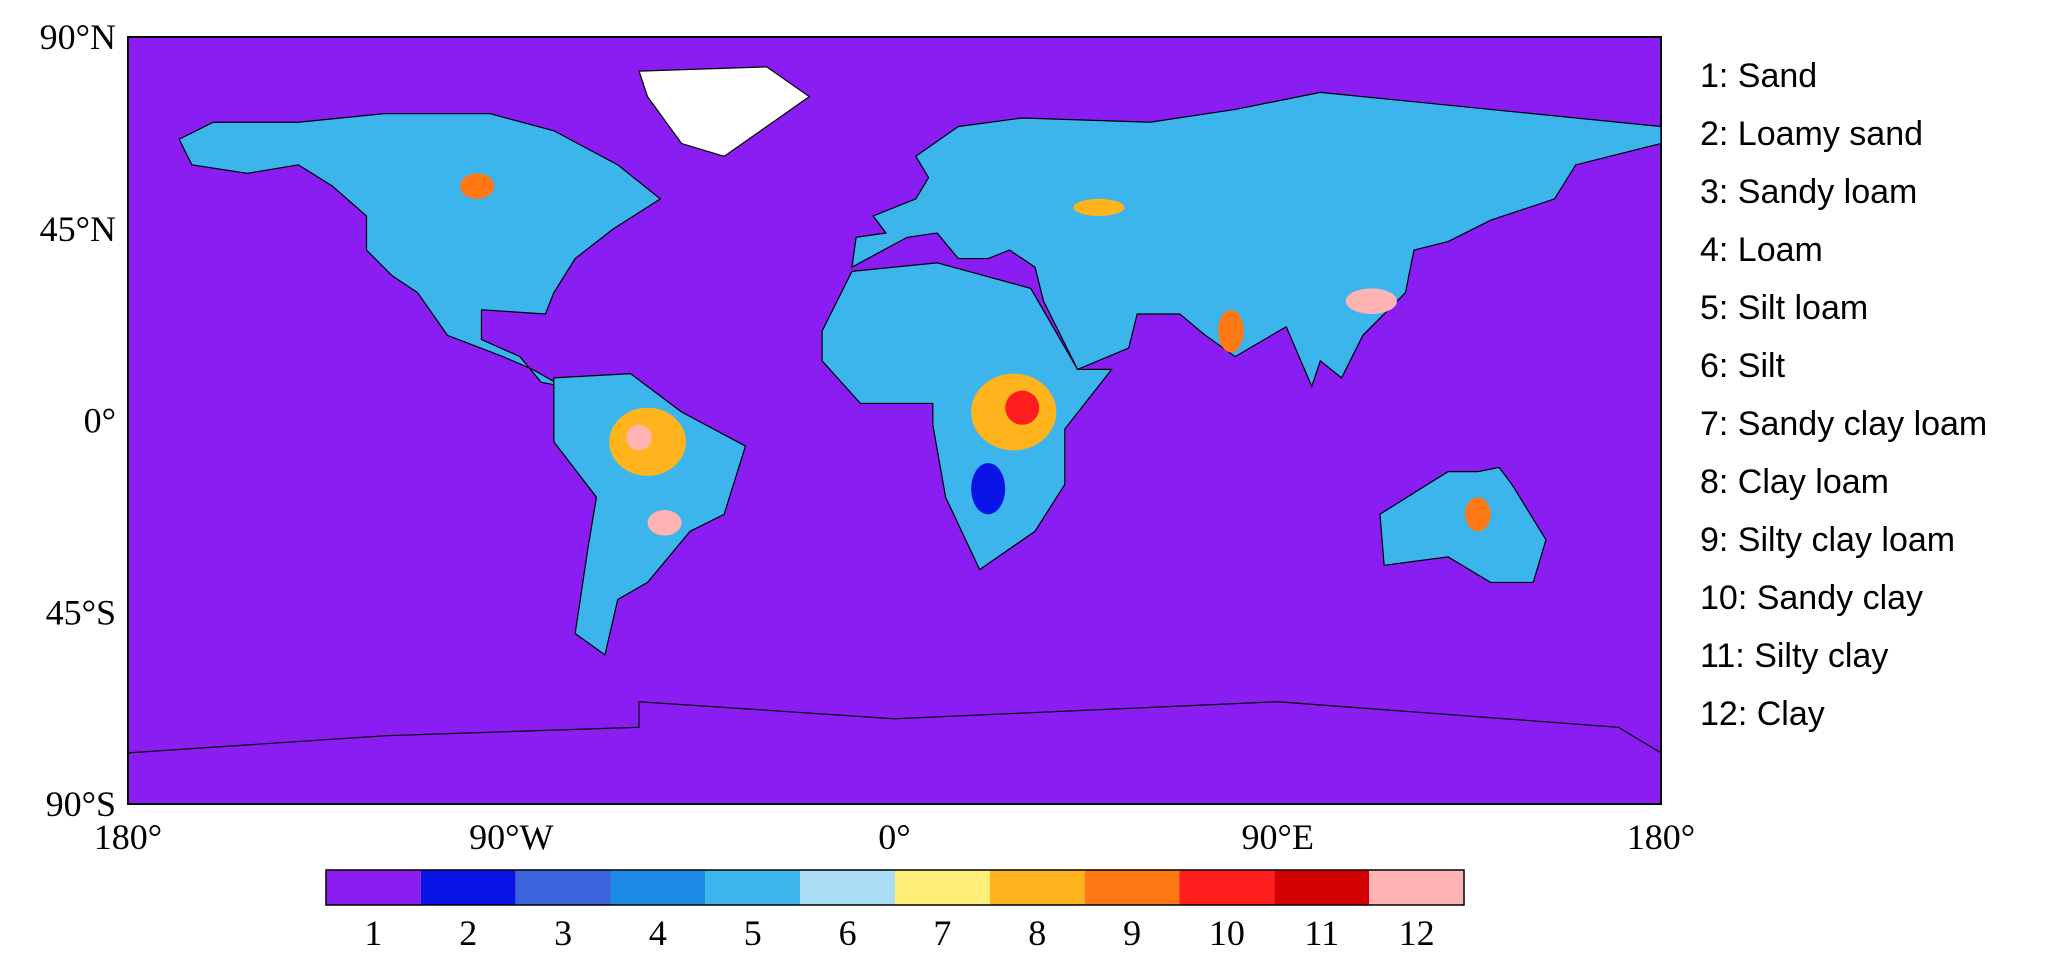  What do you see at coordinates (78, 420) in the screenshot?
I see `y-ticks: 90°N 45°N 0° 45°S 90°S` at bounding box center [78, 420].